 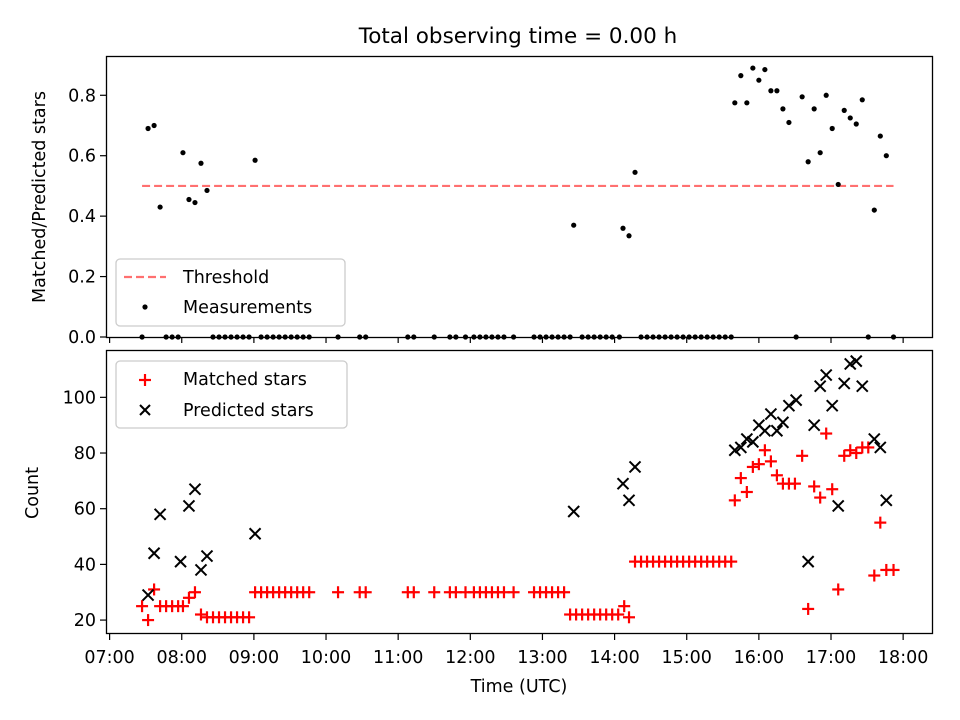 What do you see at coordinates (182, 658) in the screenshot?
I see `x-tick-label: 08:00` at bounding box center [182, 658].